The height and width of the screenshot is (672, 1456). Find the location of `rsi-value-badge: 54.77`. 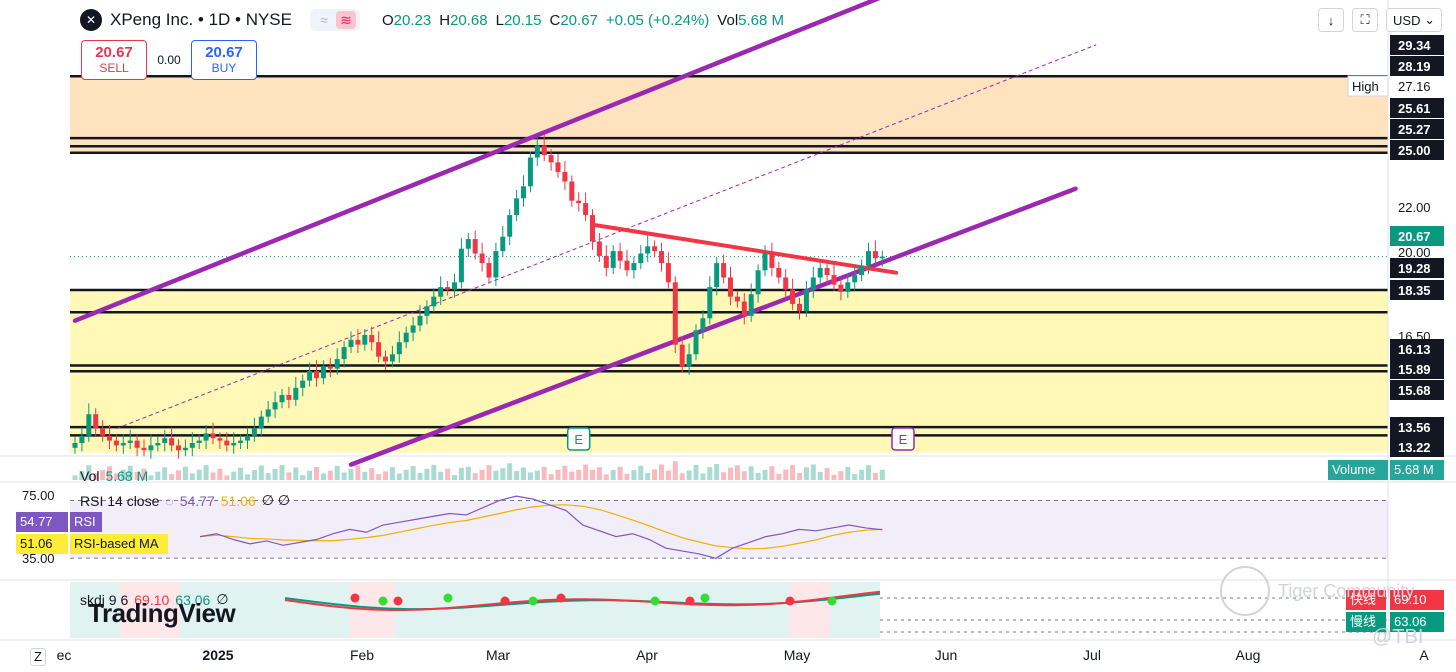

rsi-value-badge: 54.77 is located at coordinates (42, 522).